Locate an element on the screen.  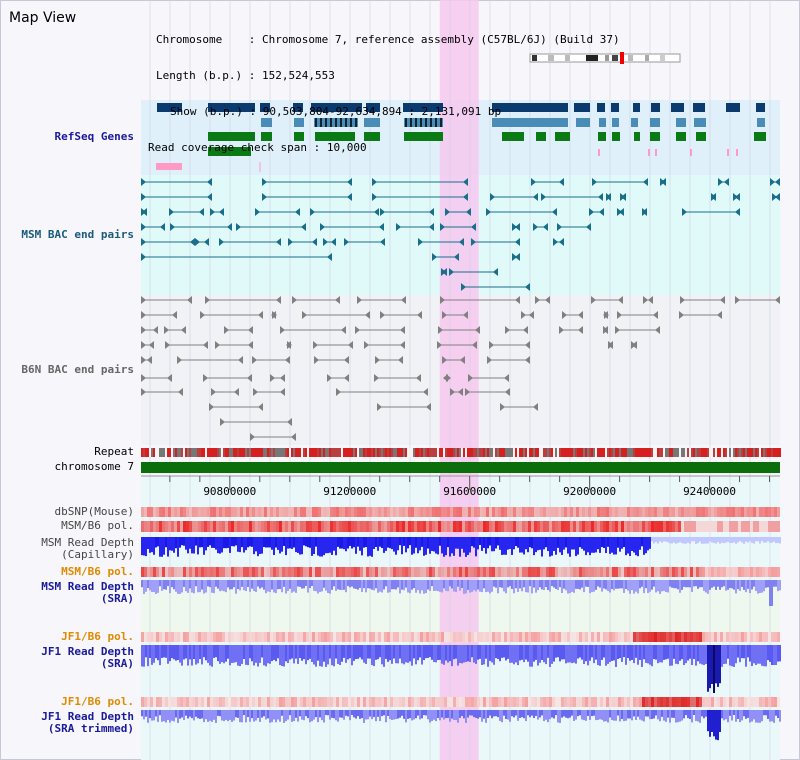
track-label-msm-bac: MSM BAC end pairs is located at coordinates (77, 234).